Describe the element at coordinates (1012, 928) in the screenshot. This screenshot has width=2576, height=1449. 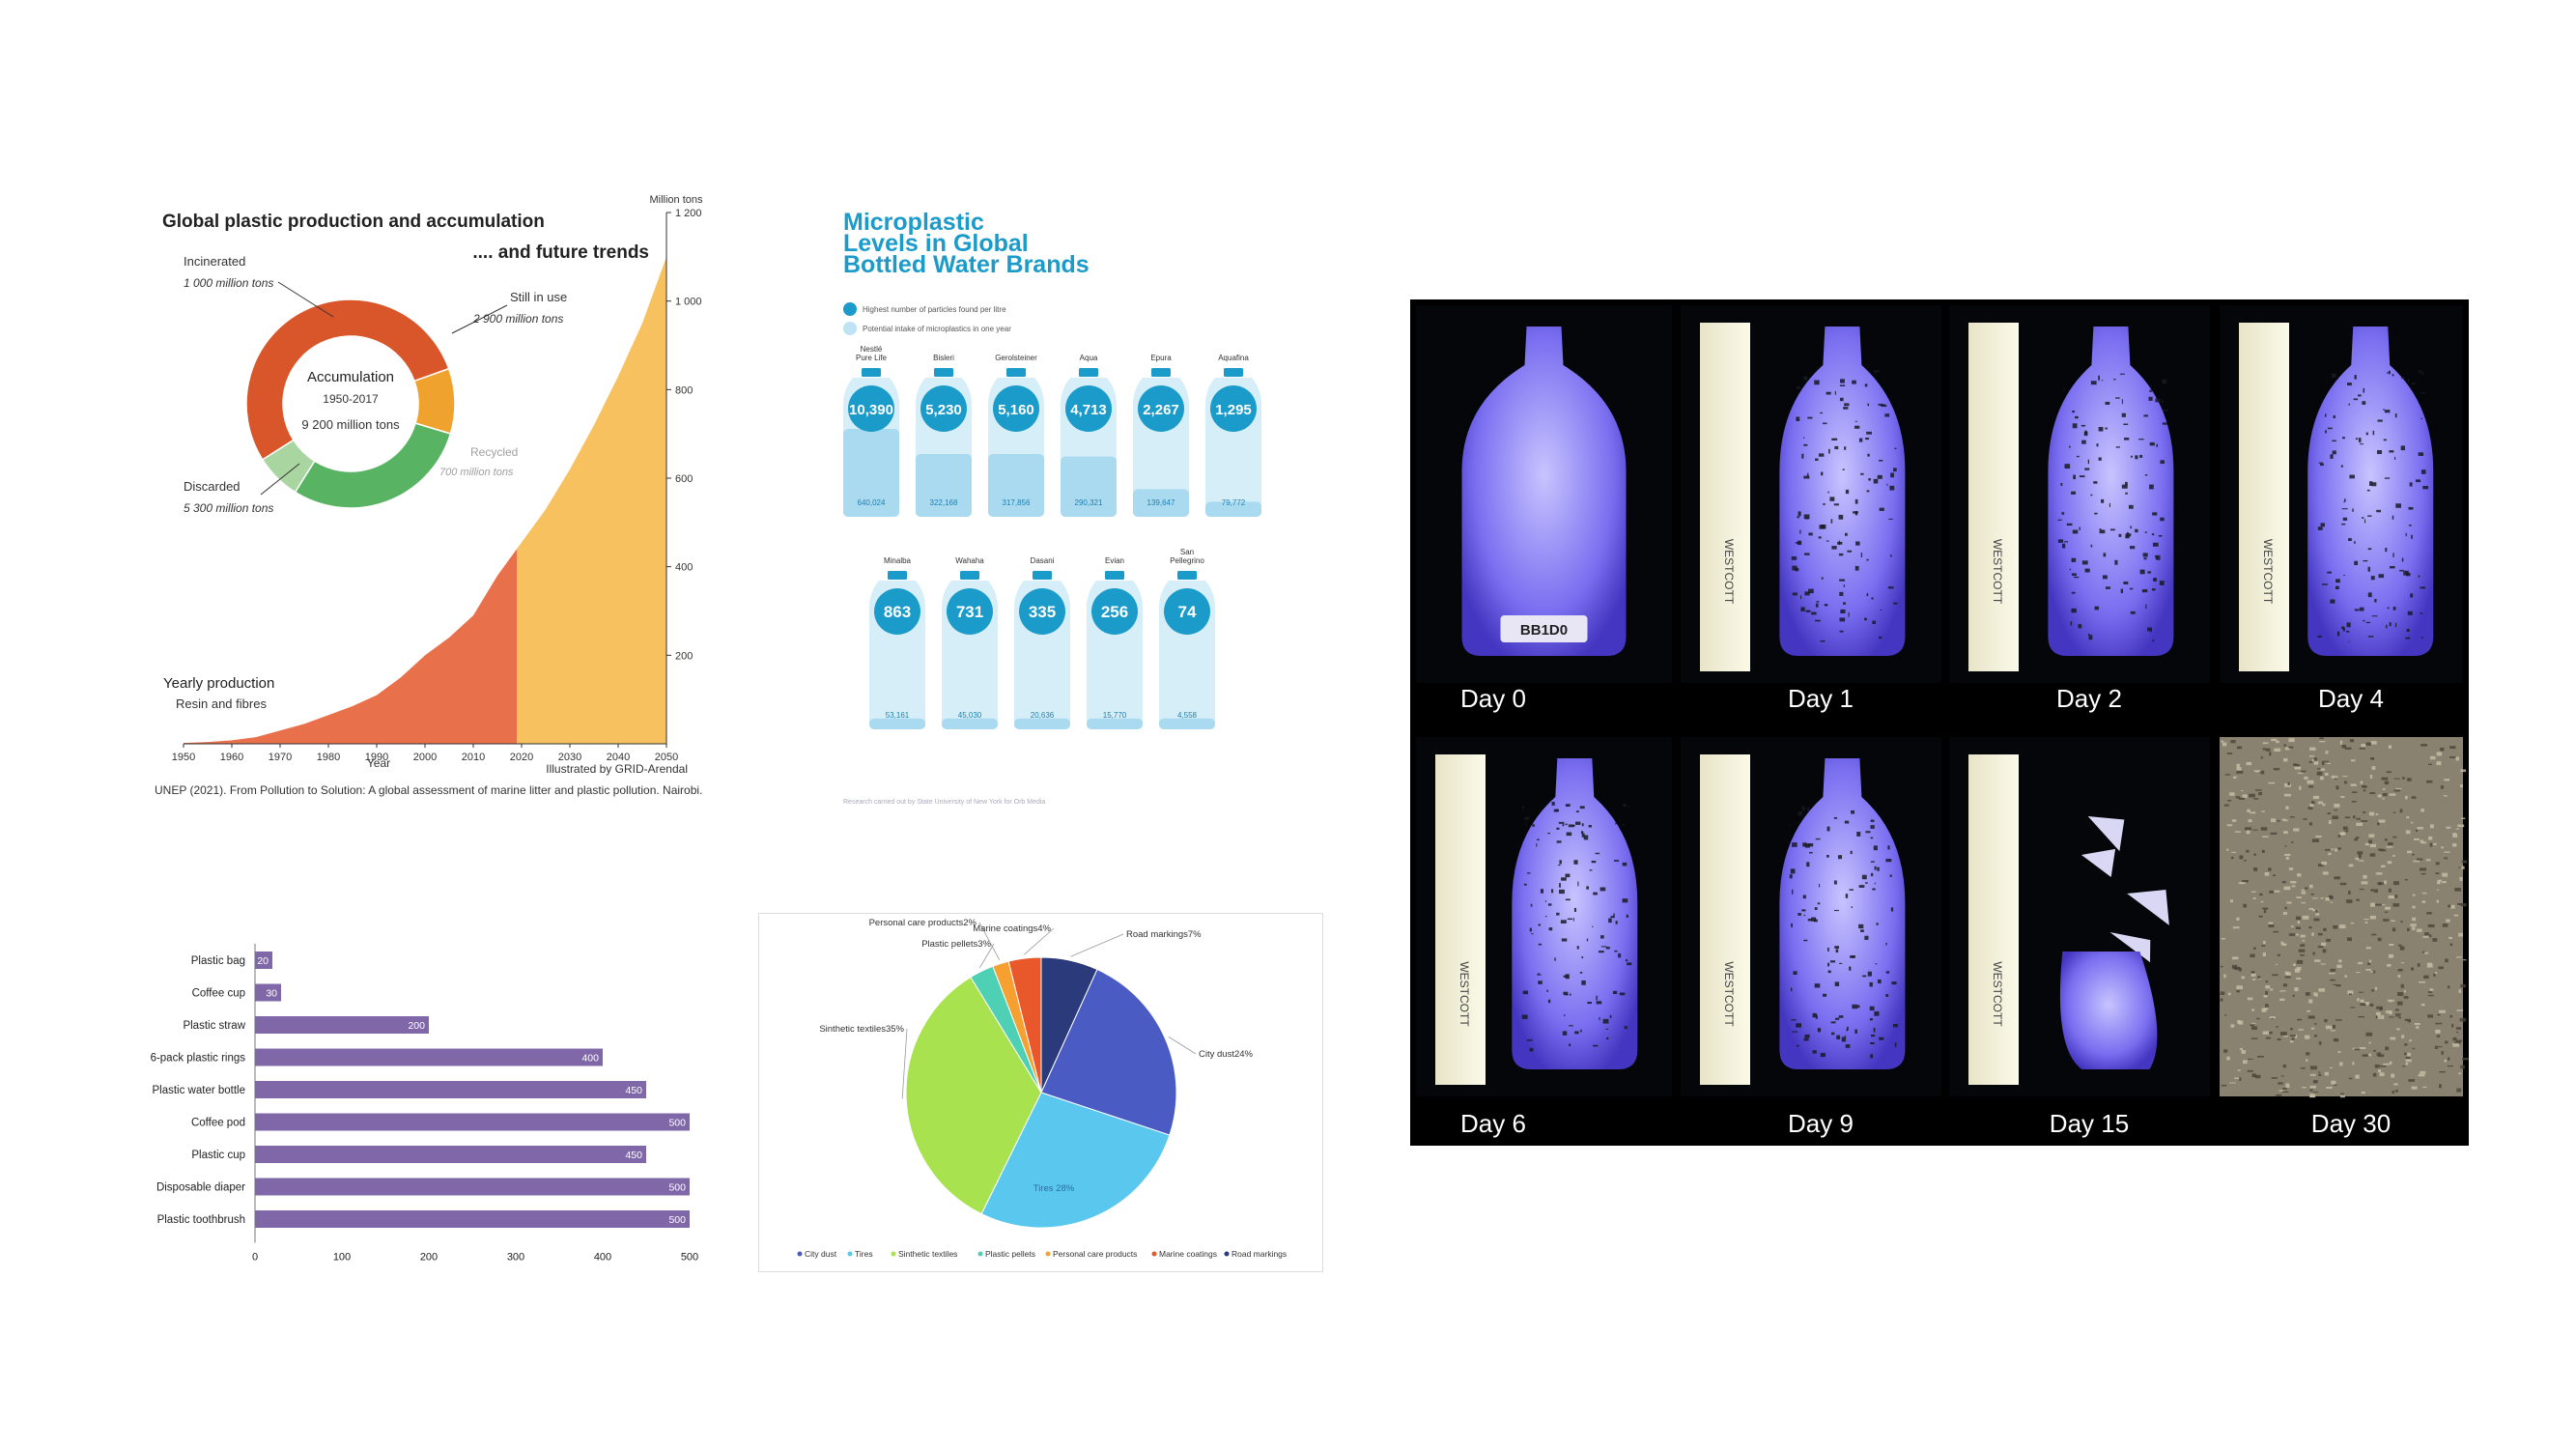
I see `pie-slice-label: Marine coatings4%` at that location.